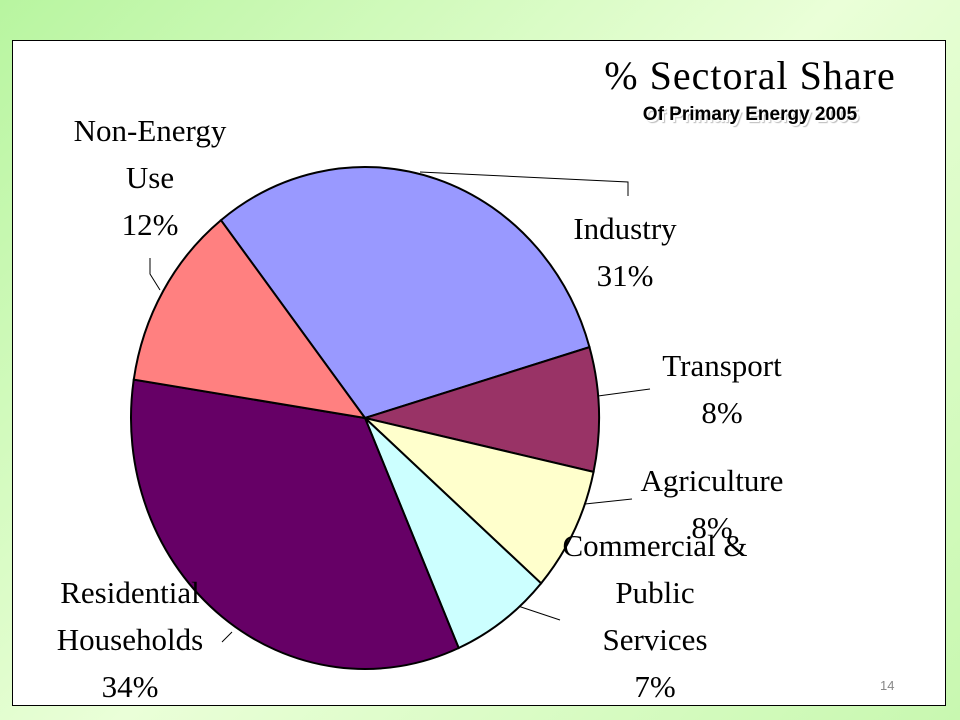 This screenshot has height=720, width=960. Describe the element at coordinates (750, 75) in the screenshot. I see `chart-title: % Sectoral Share` at that location.